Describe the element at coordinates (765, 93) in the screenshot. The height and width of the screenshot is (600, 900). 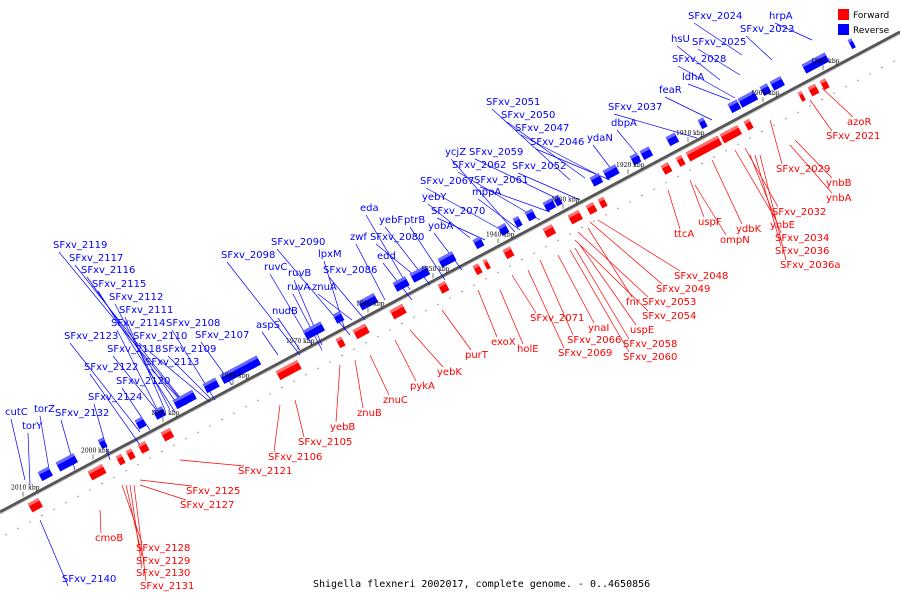
I see `tick-label: 1900 kbp` at that location.